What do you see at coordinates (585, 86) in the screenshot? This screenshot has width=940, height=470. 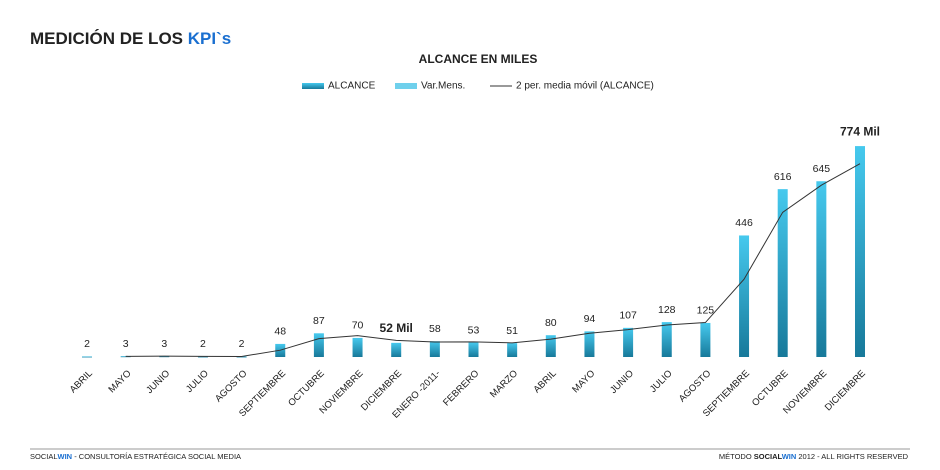 I see `legend-label: 2 per. media móvil (ALCANCE)` at bounding box center [585, 86].